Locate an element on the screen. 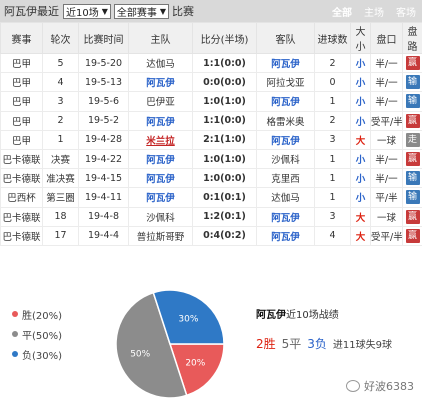 This screenshot has height=400, width=422. cell-round: 17 is located at coordinates (60, 235).